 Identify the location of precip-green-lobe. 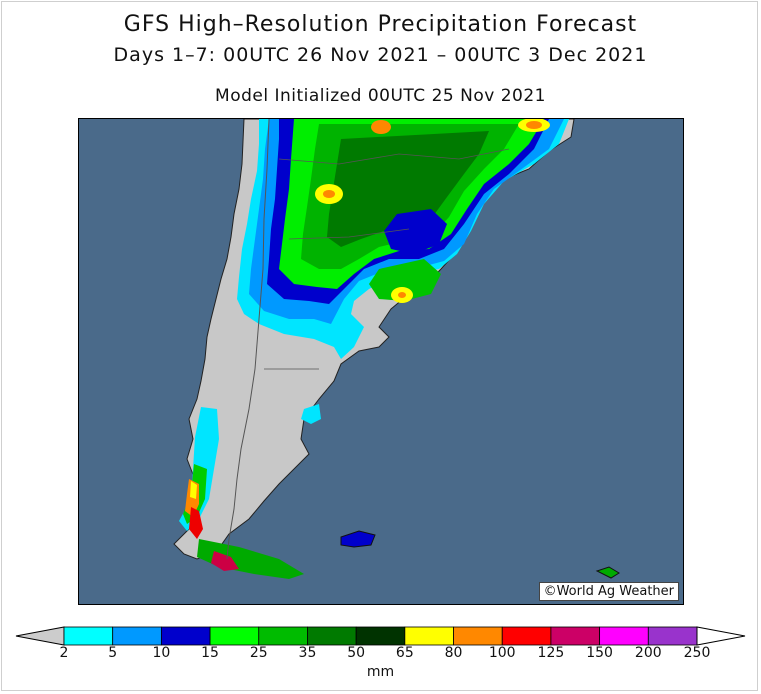
(405, 280).